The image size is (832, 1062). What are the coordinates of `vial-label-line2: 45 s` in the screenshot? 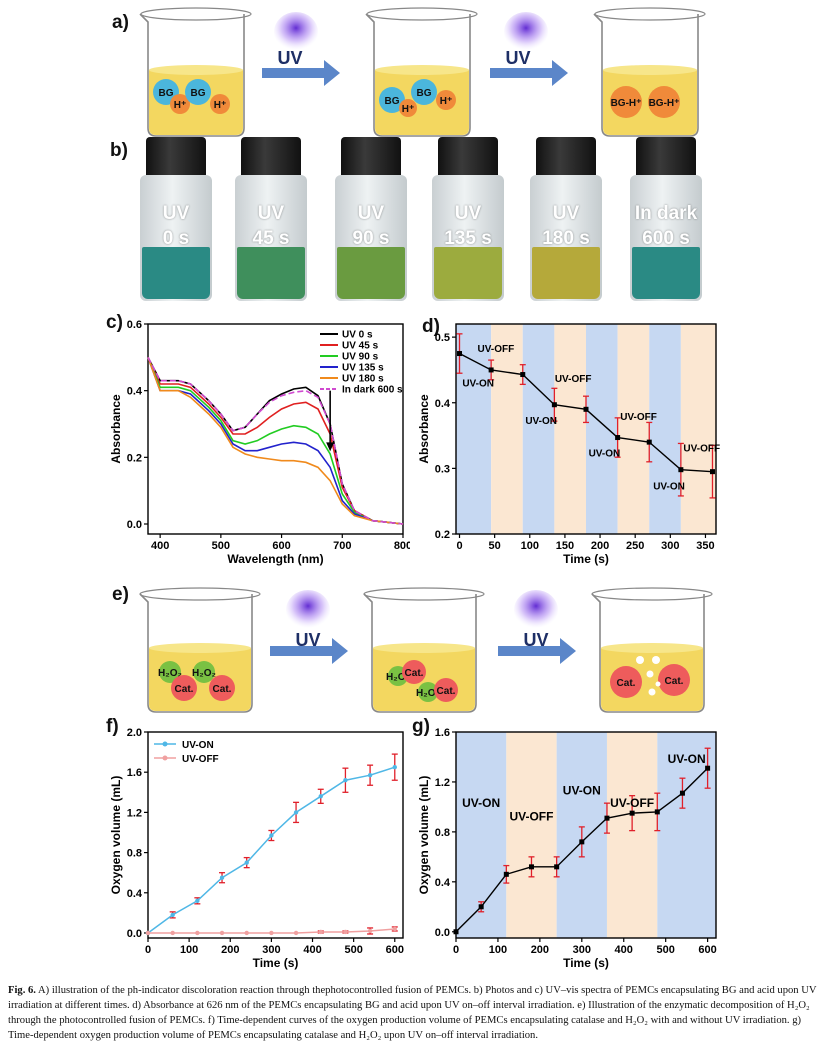 It's located at (271, 238).